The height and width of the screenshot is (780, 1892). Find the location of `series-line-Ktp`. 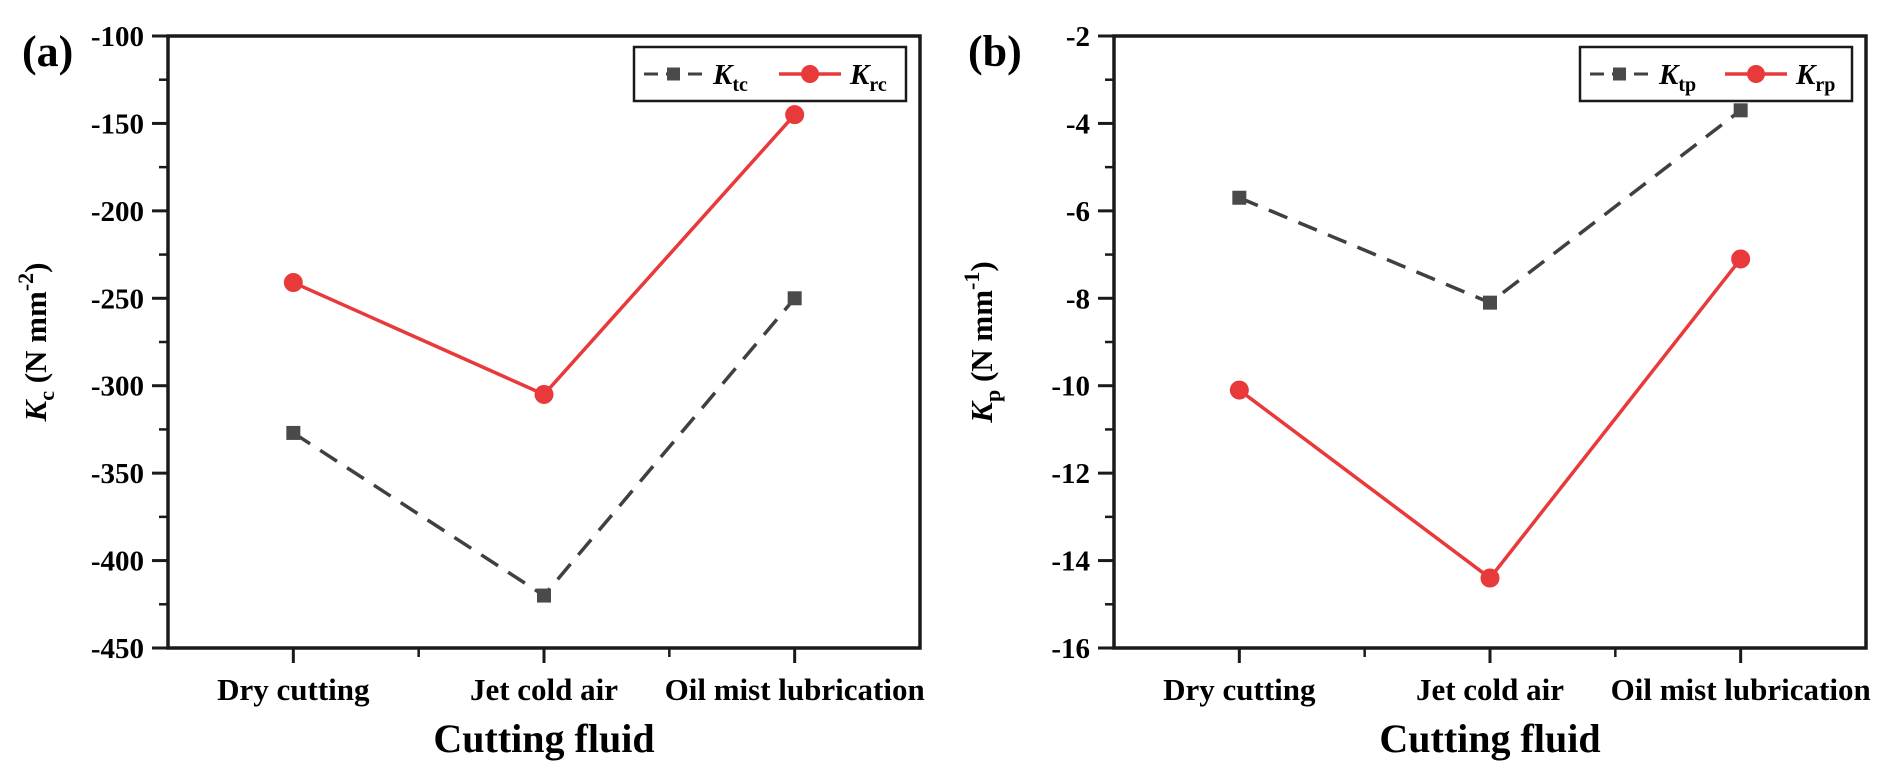

series-line-Ktp is located at coordinates (1490, 206).